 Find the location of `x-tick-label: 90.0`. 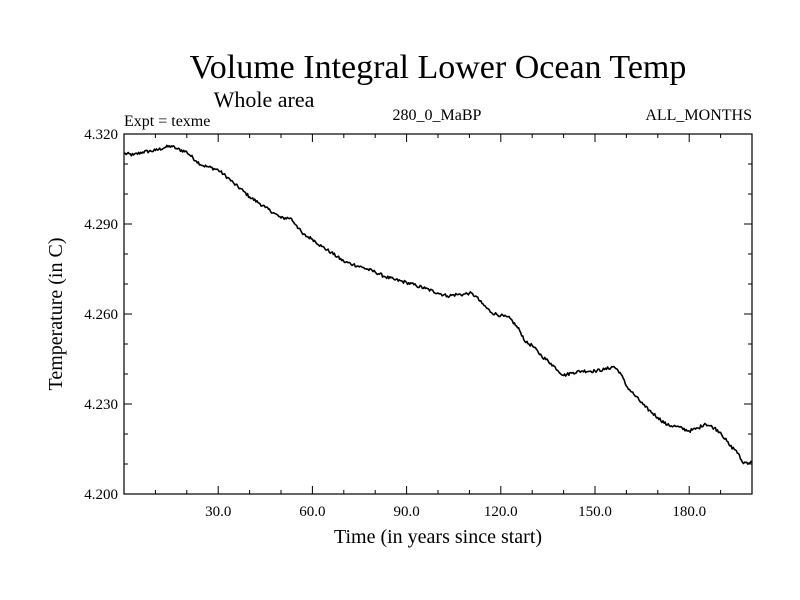

x-tick-label: 90.0 is located at coordinates (406, 512).